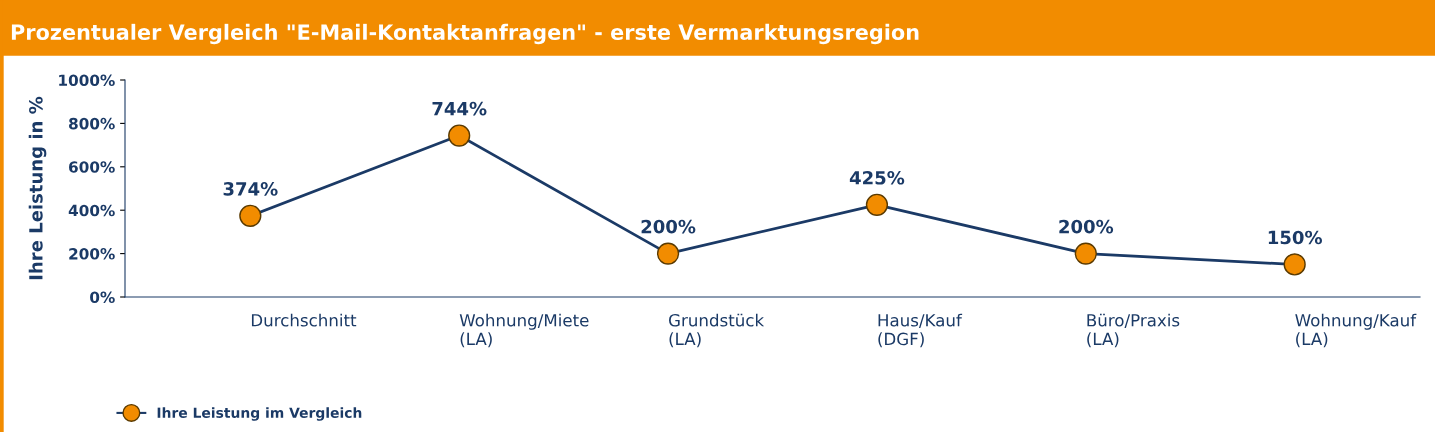  I want to click on x-tick-label: Wohnung/Kauf (LA), so click(1356, 330).